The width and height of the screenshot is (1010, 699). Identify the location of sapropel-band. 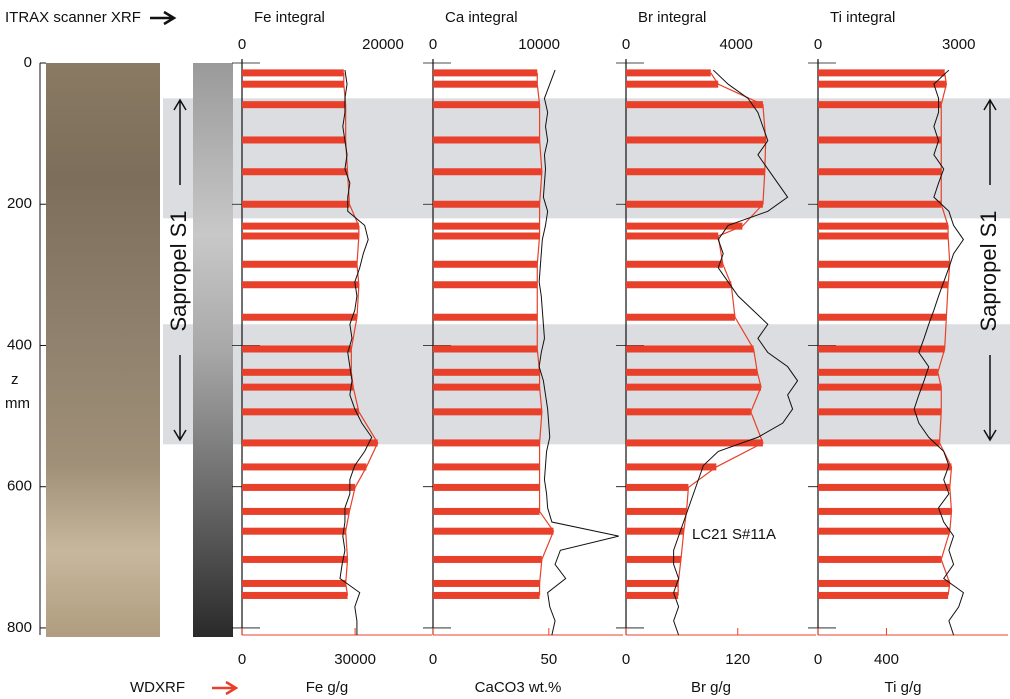
(586, 158).